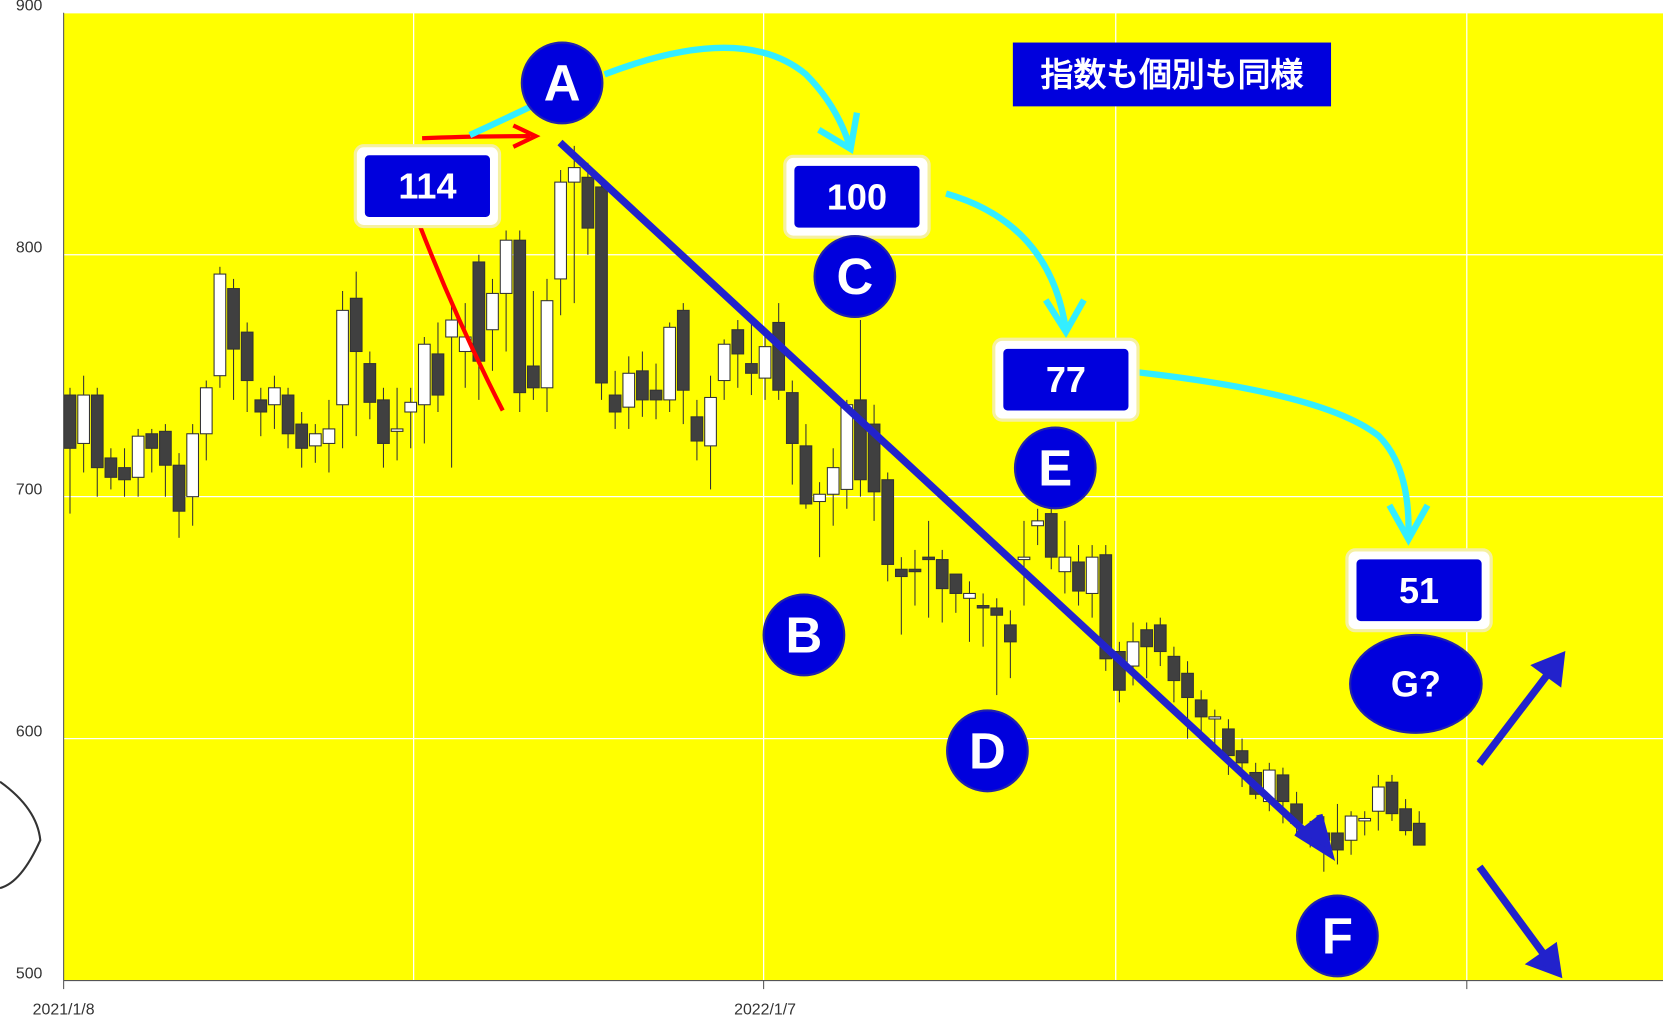 This screenshot has width=1663, height=1021. What do you see at coordinates (476, 137) in the screenshot?
I see `red-arrow` at bounding box center [476, 137].